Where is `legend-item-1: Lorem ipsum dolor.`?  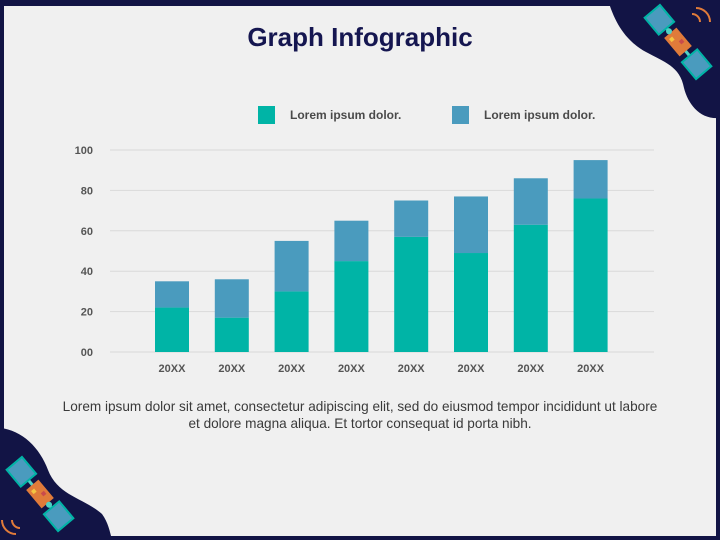
legend-item-1: Lorem ipsum dolor. is located at coordinates (329, 115).